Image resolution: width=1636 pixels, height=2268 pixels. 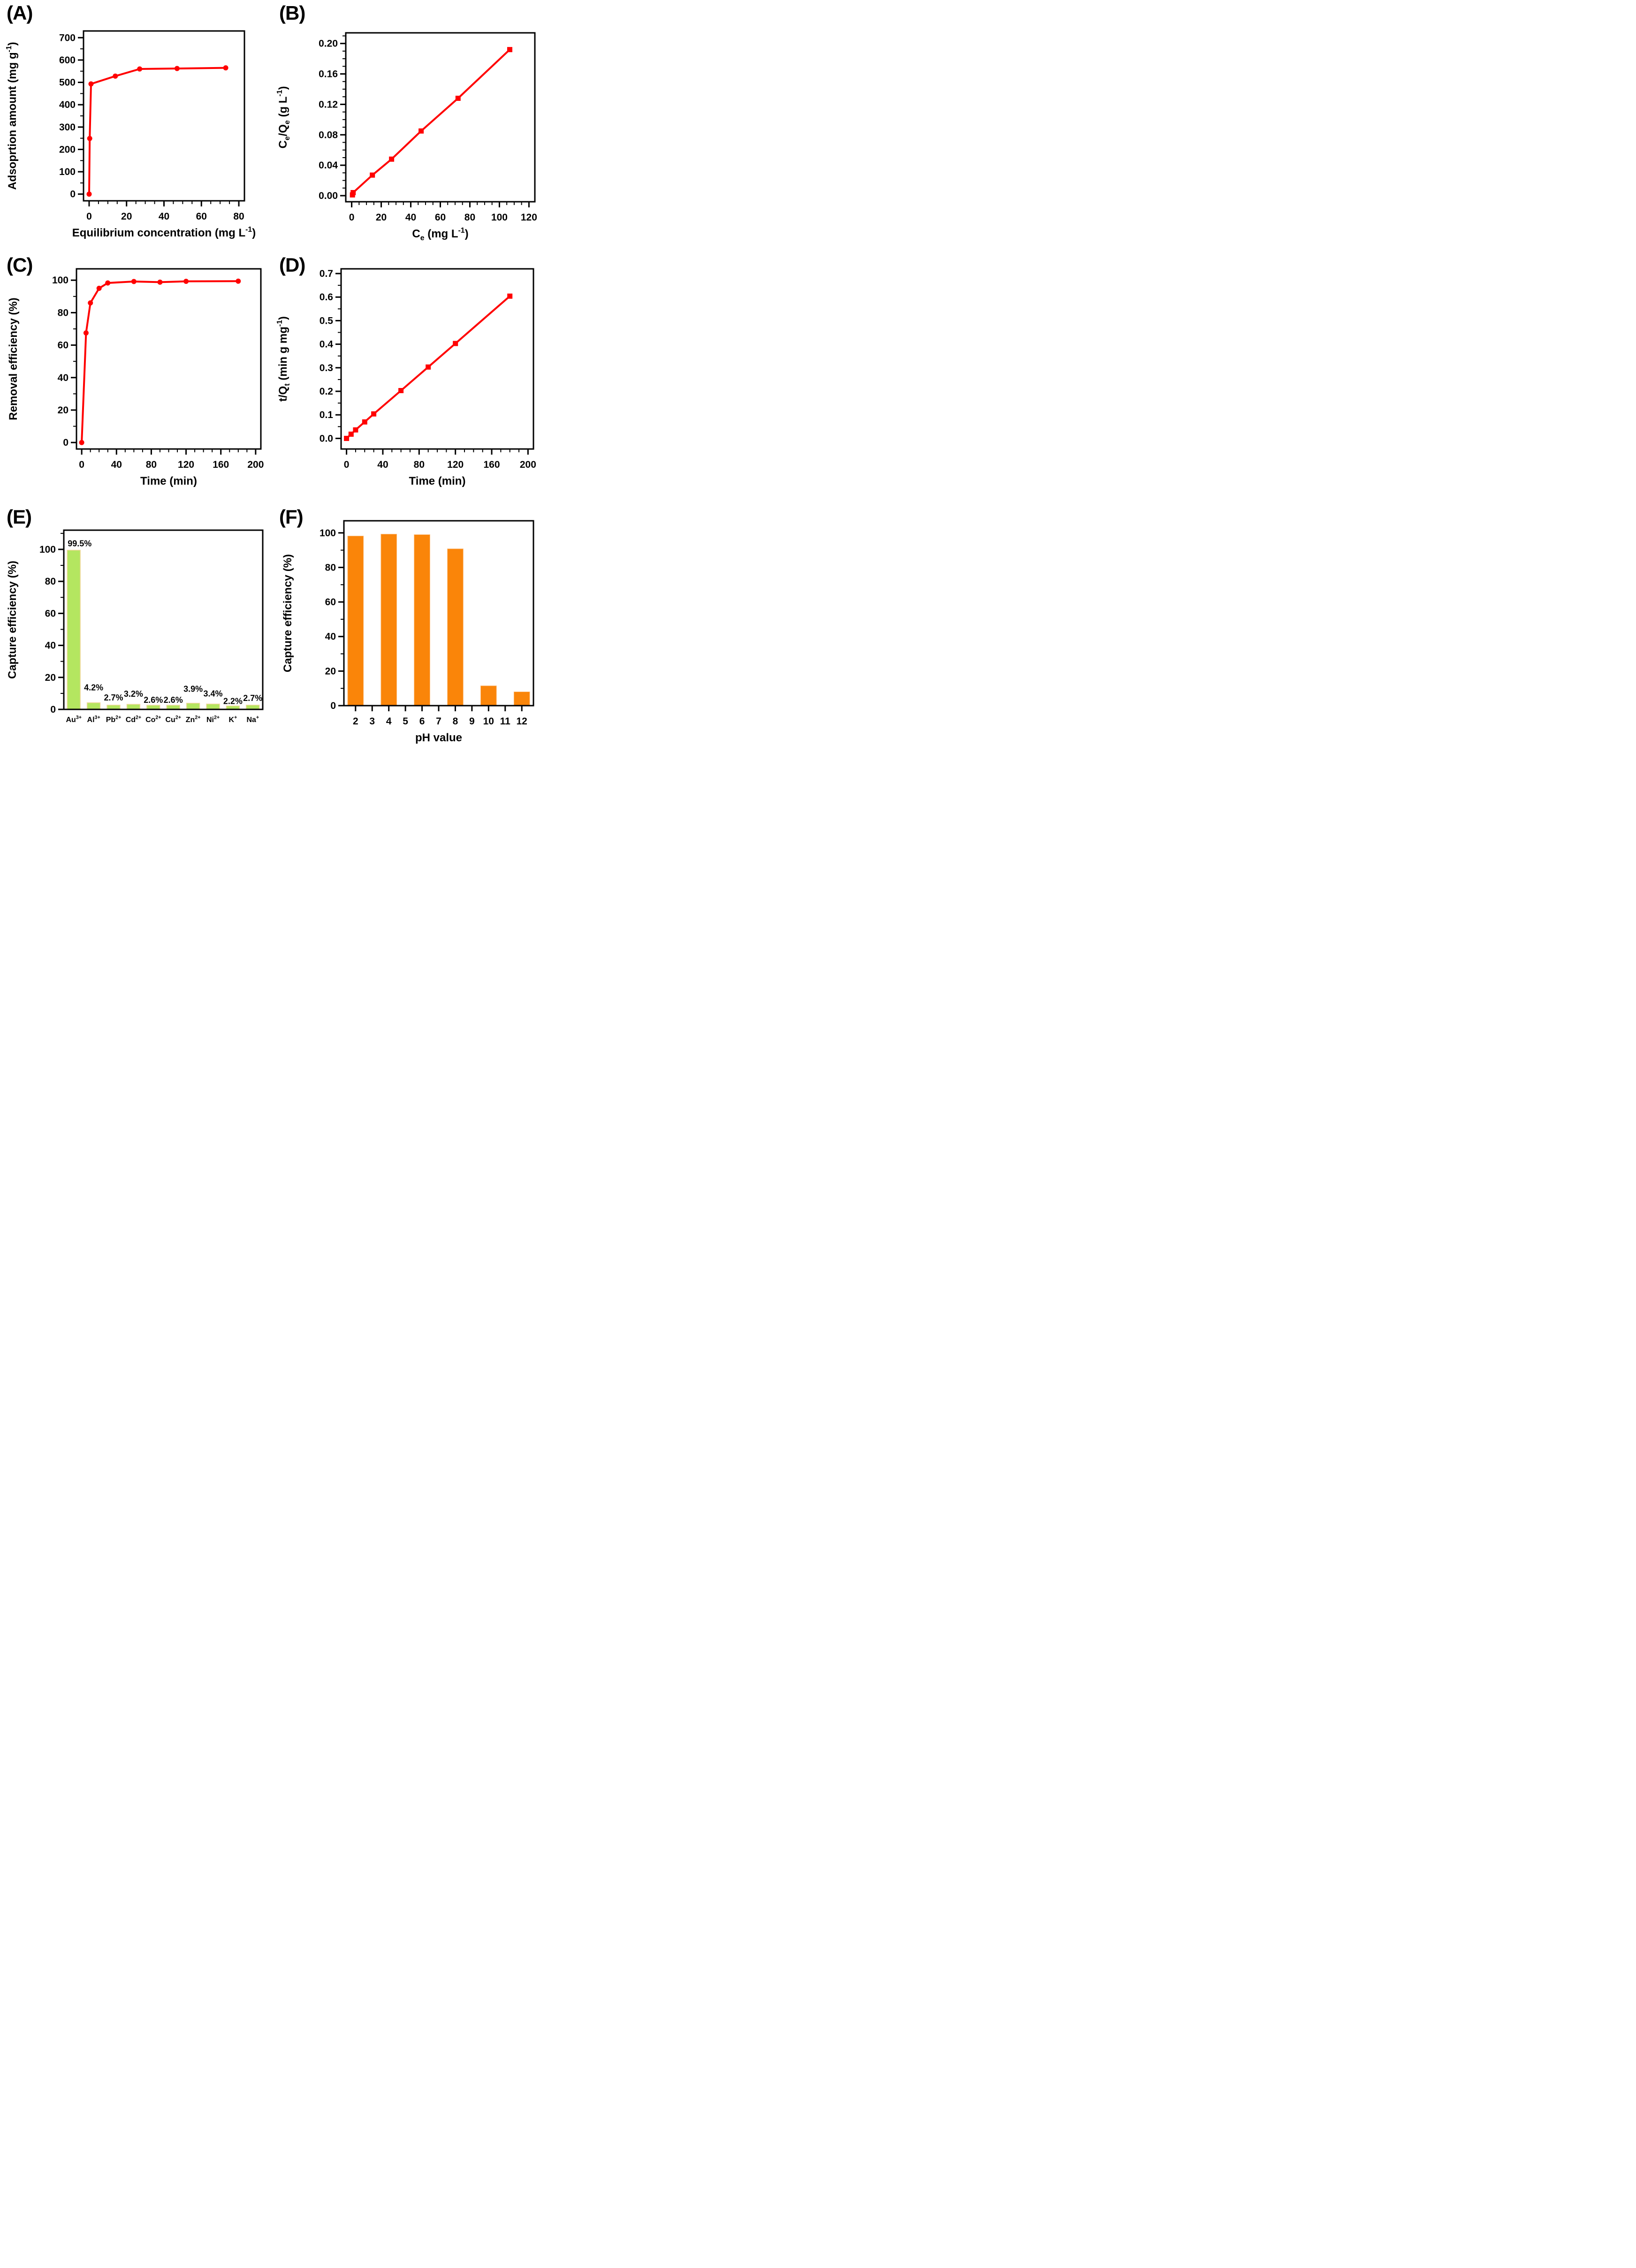 I want to click on svg-text: K+, so click(x=233, y=719).